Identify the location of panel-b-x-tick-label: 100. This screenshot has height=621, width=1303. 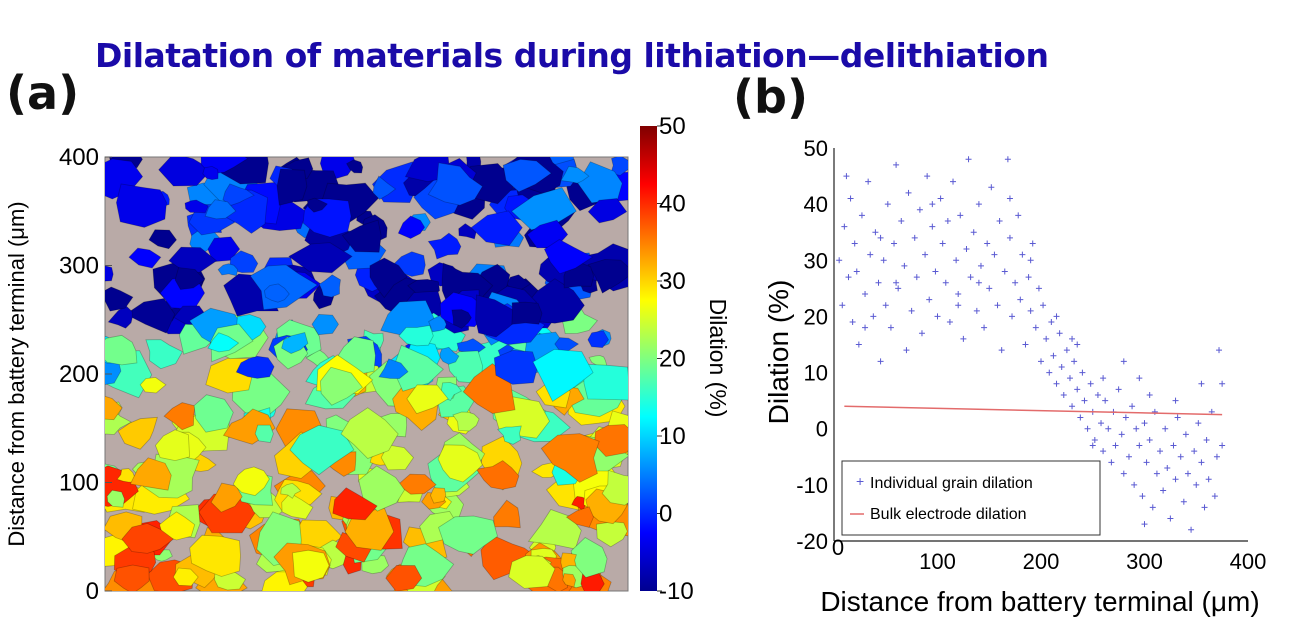
(937, 561).